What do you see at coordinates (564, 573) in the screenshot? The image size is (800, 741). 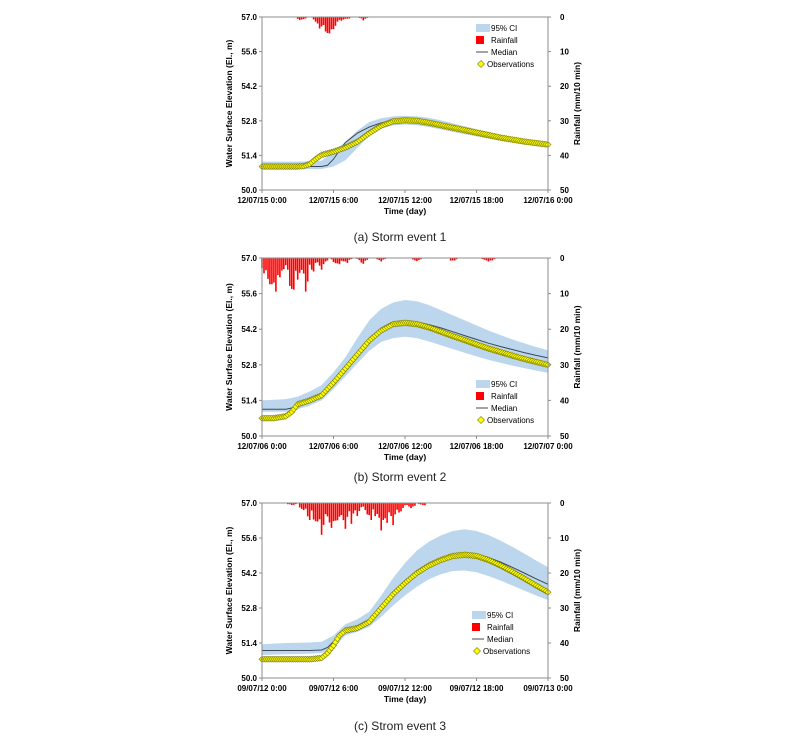 I see `y2-tick-label: 20` at bounding box center [564, 573].